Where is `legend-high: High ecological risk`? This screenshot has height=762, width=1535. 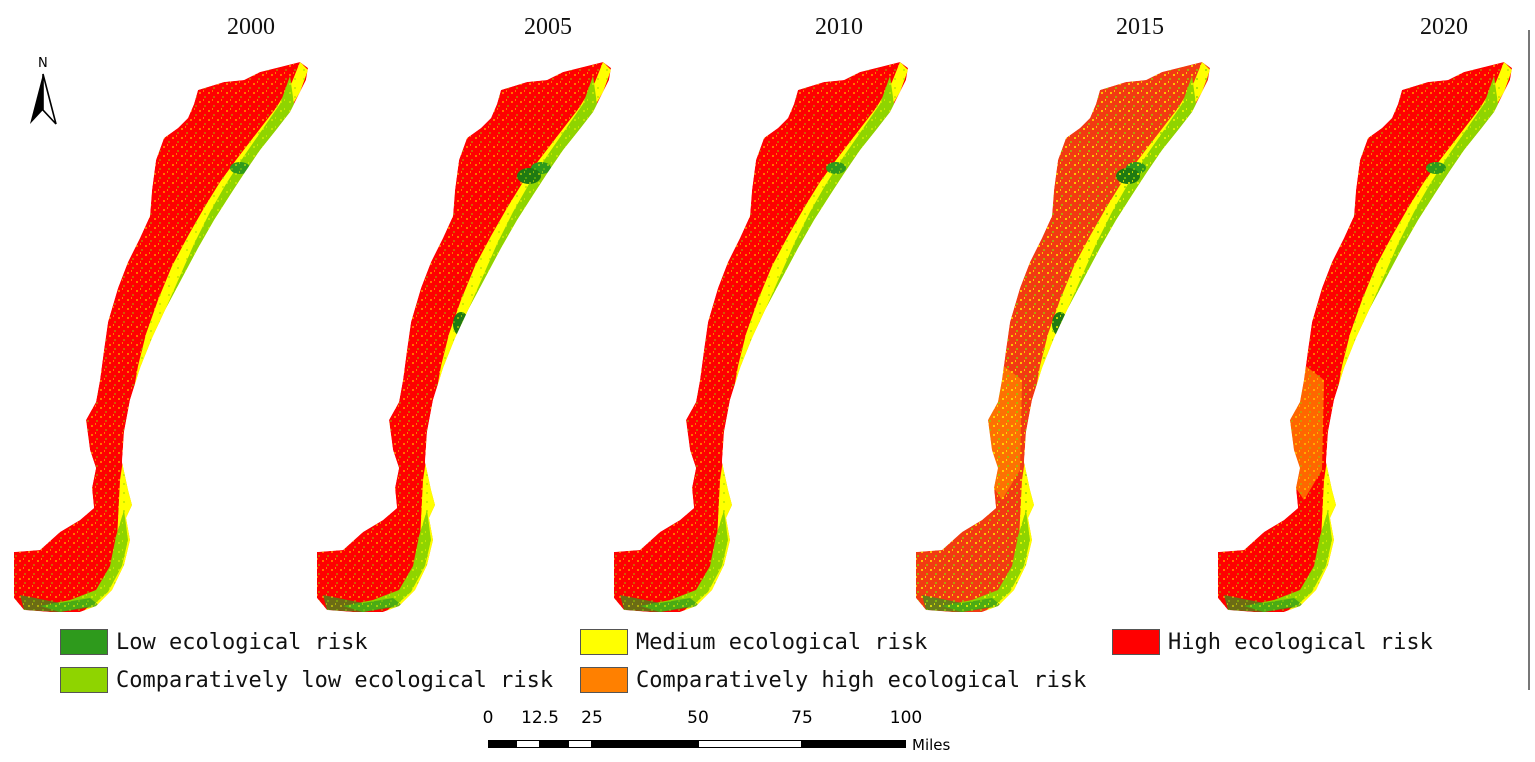 legend-high: High ecological risk is located at coordinates (1272, 642).